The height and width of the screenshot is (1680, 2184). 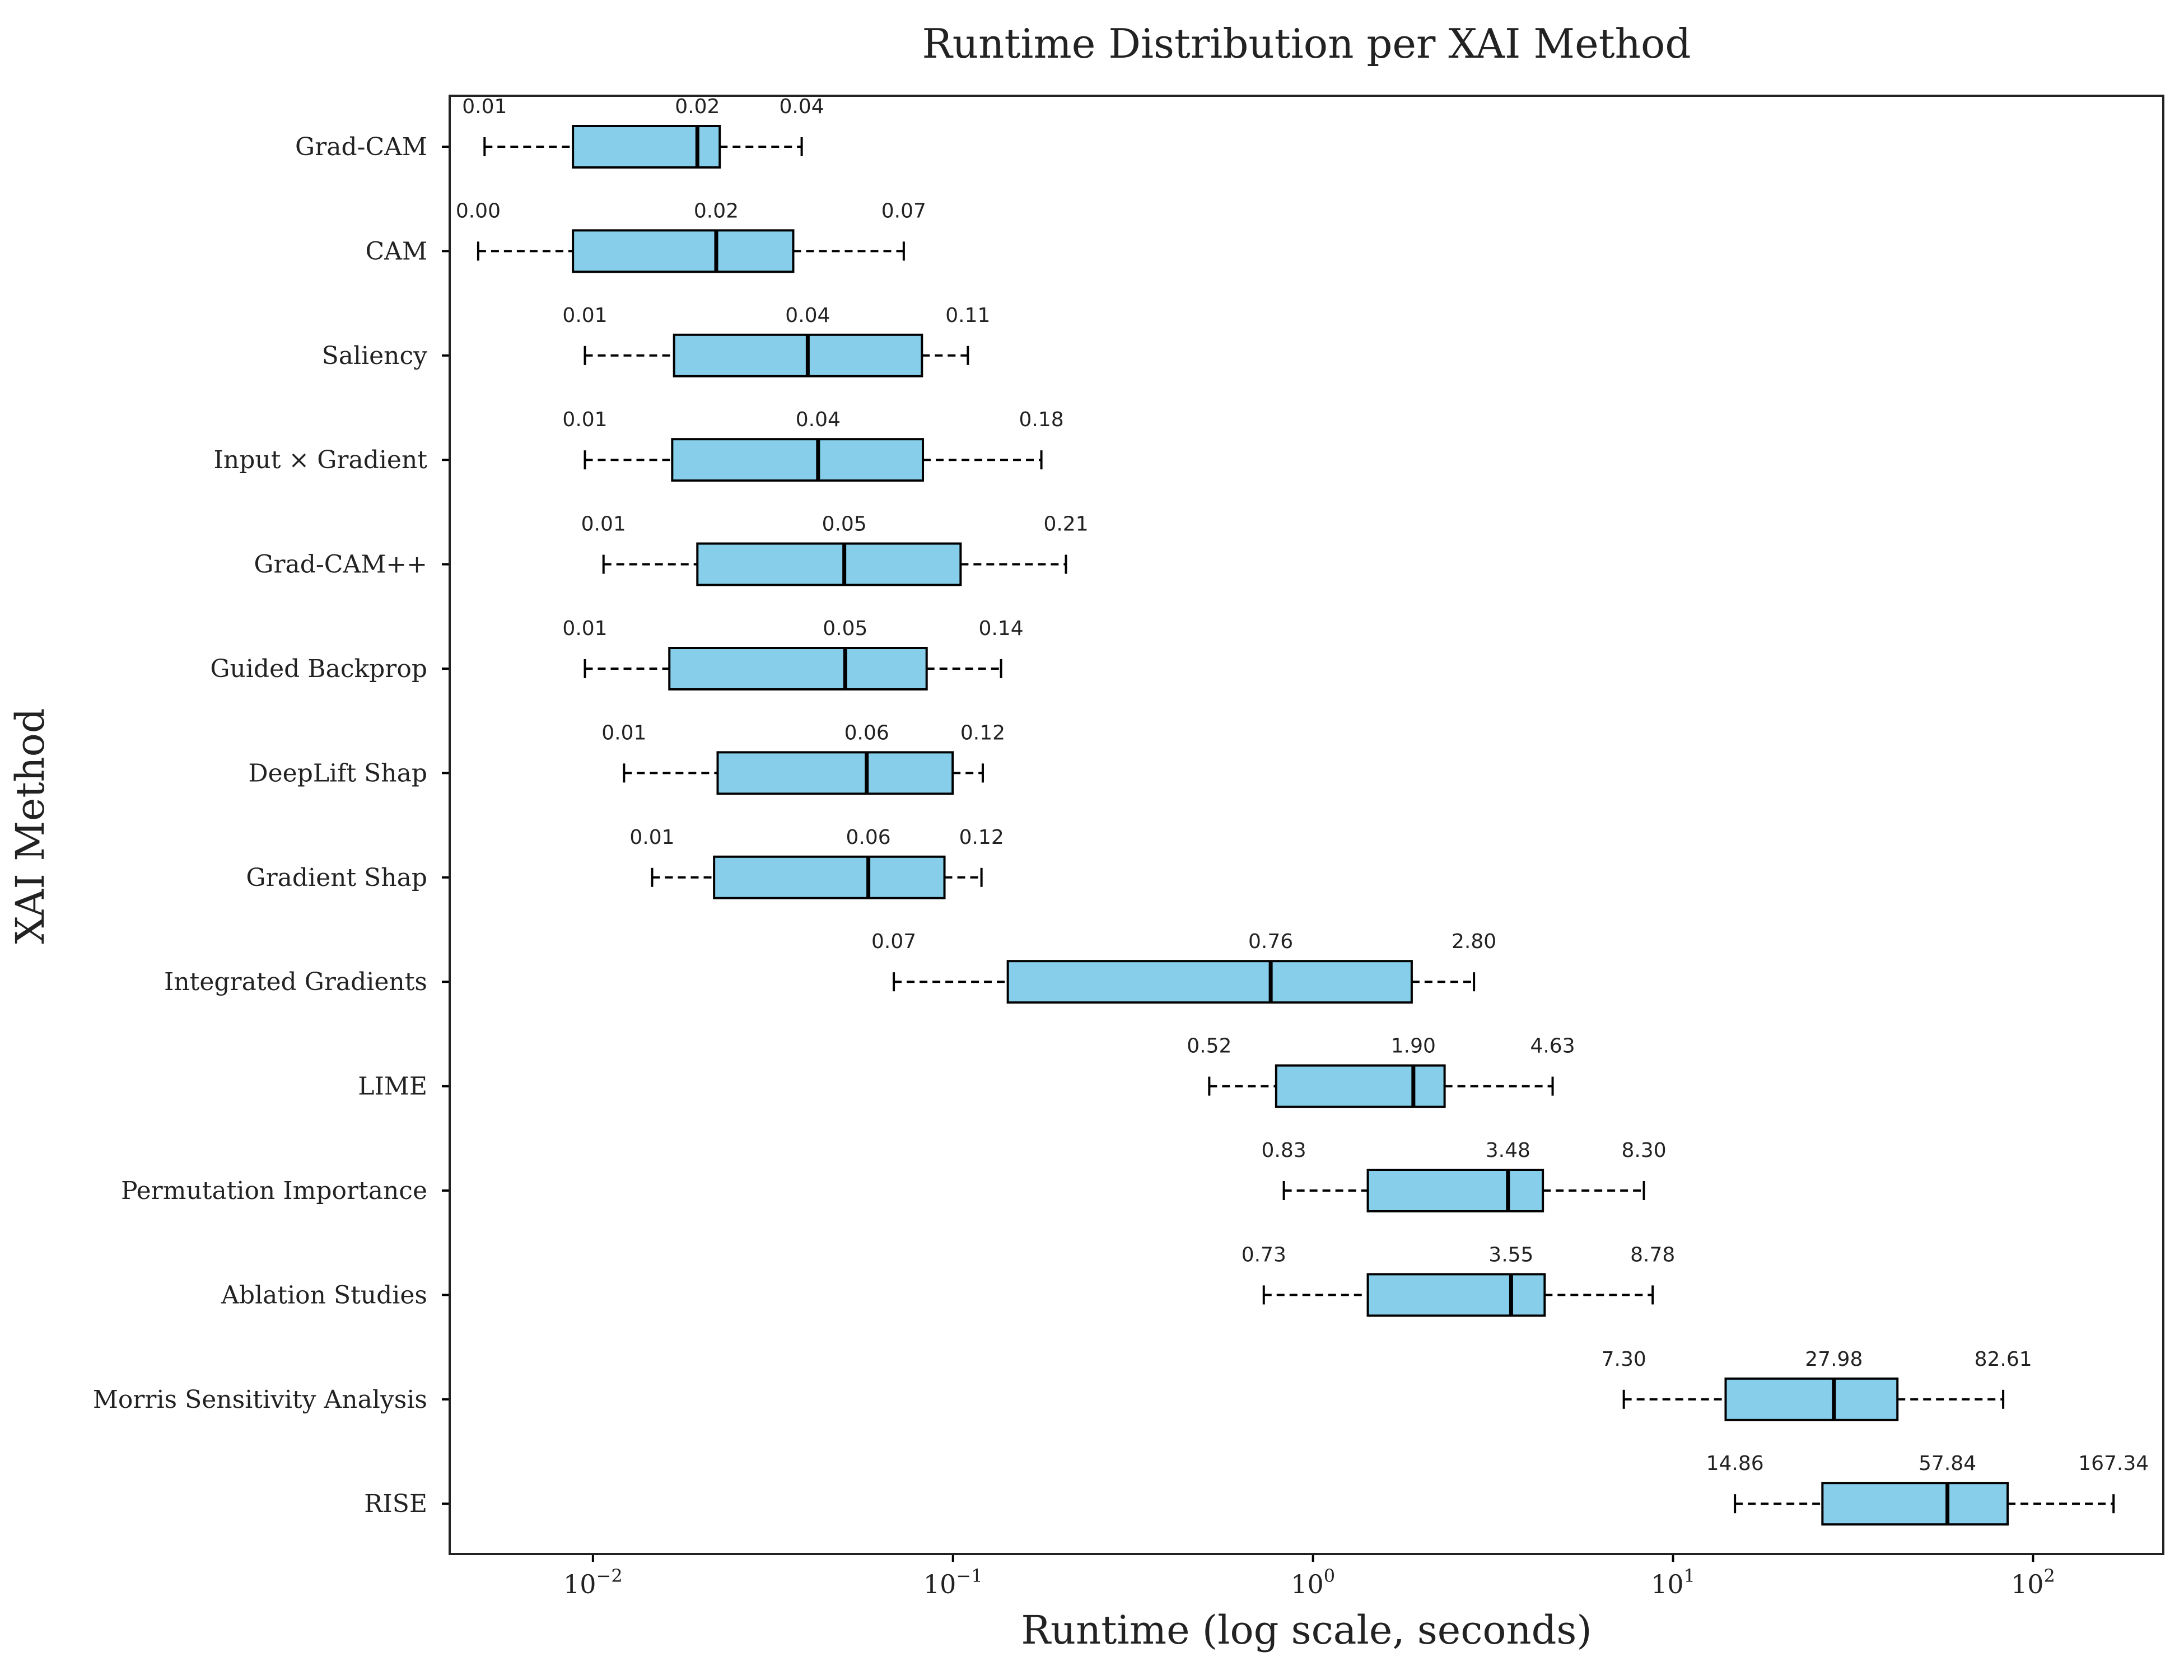 What do you see at coordinates (319, 669) in the screenshot?
I see `method-label: Guided Backprop` at bounding box center [319, 669].